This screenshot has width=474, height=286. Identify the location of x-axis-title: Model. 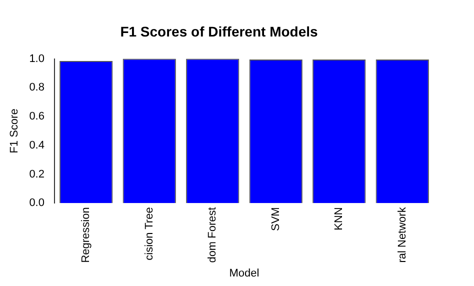
(244, 273).